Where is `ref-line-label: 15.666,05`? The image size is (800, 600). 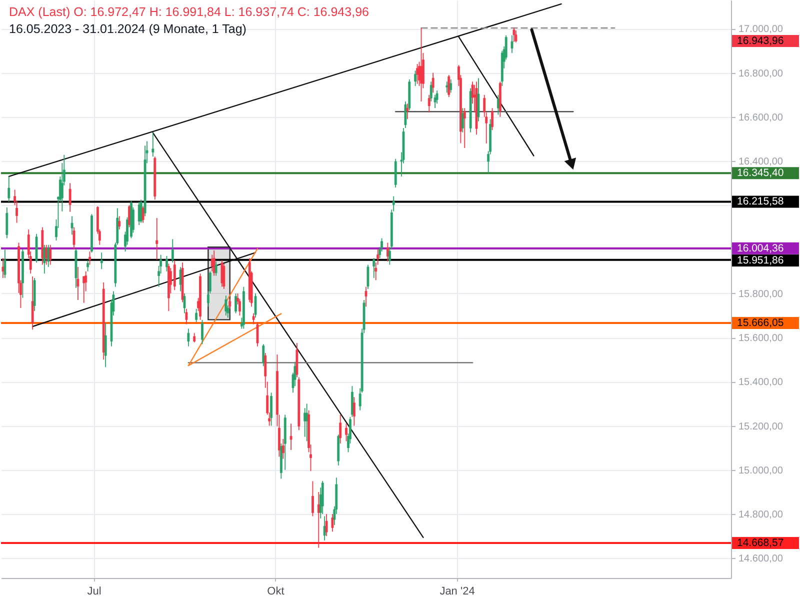
ref-line-label: 15.666,05 is located at coordinates (760, 322).